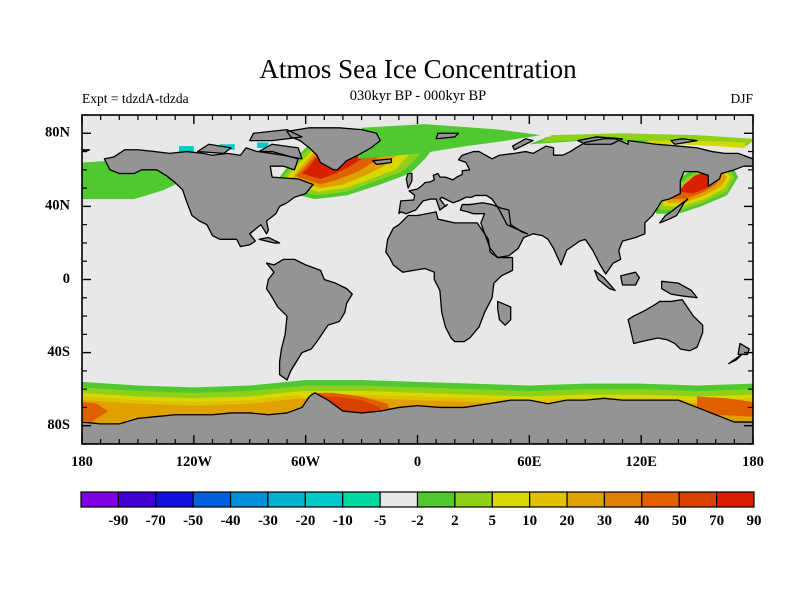  I want to click on colorbar-tick-label: 50, so click(679, 521).